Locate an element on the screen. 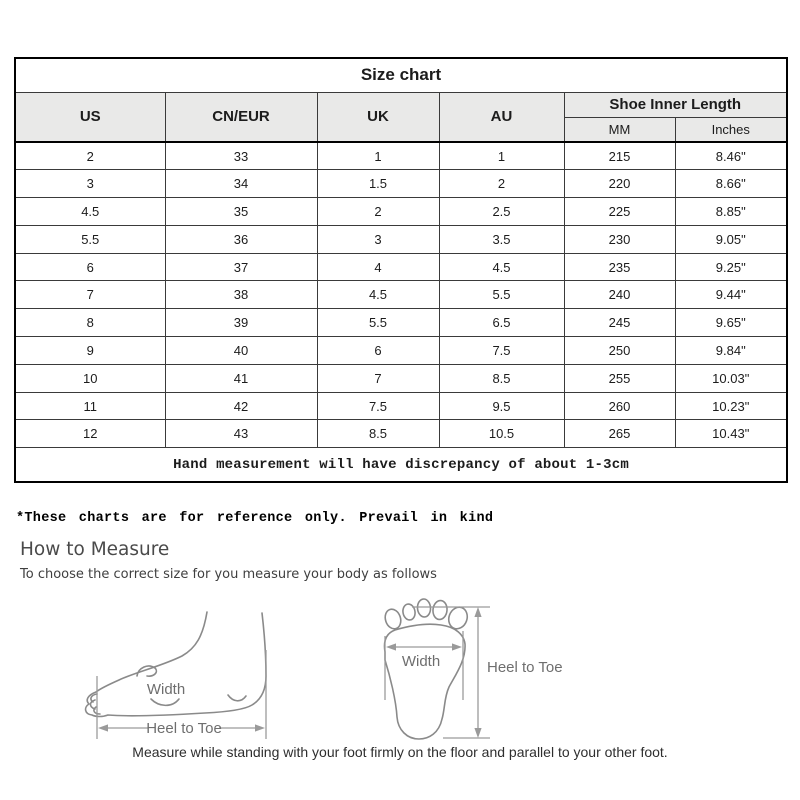  table-cell: 6.5 is located at coordinates (501, 323).